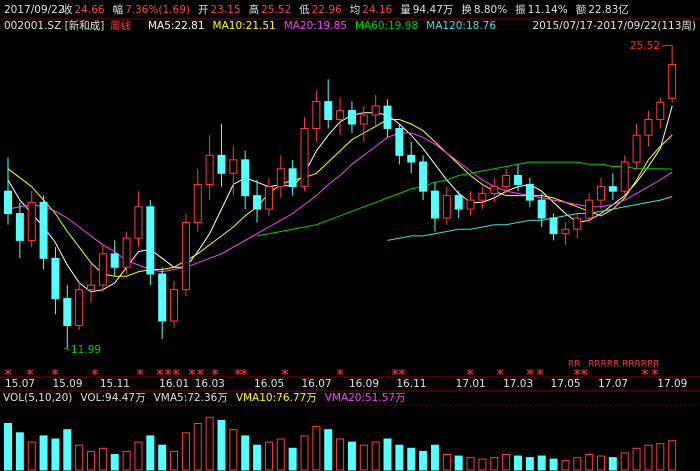 The height and width of the screenshot is (471, 700). I want to click on quote-label: 量, so click(405, 10).